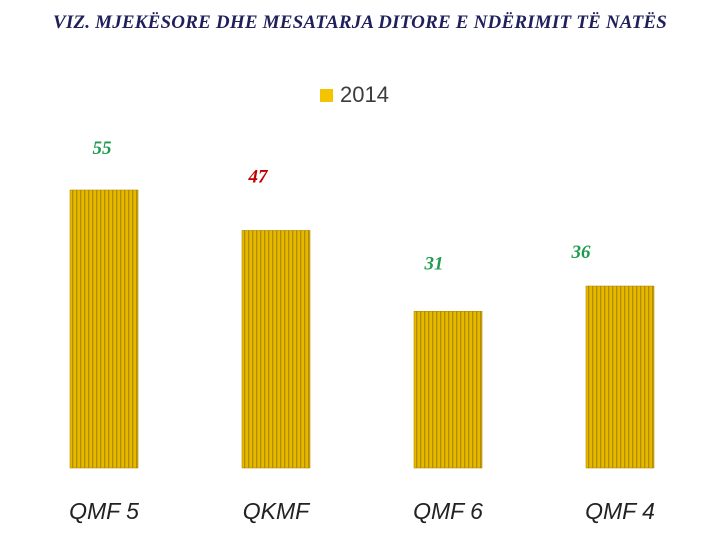 The height and width of the screenshot is (540, 720). What do you see at coordinates (364, 94) in the screenshot?
I see `legend-label: 2014` at bounding box center [364, 94].